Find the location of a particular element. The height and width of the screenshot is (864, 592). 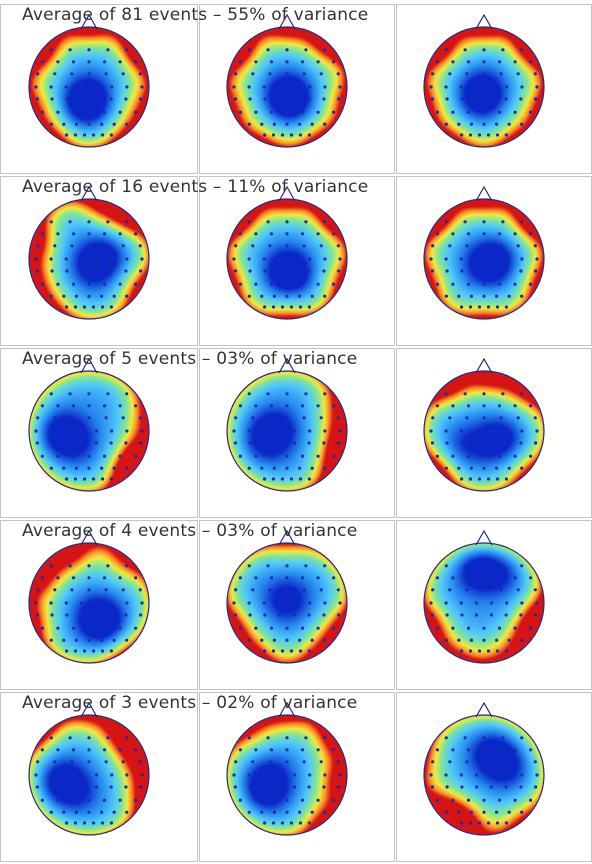

head-outline is located at coordinates (287, 603).